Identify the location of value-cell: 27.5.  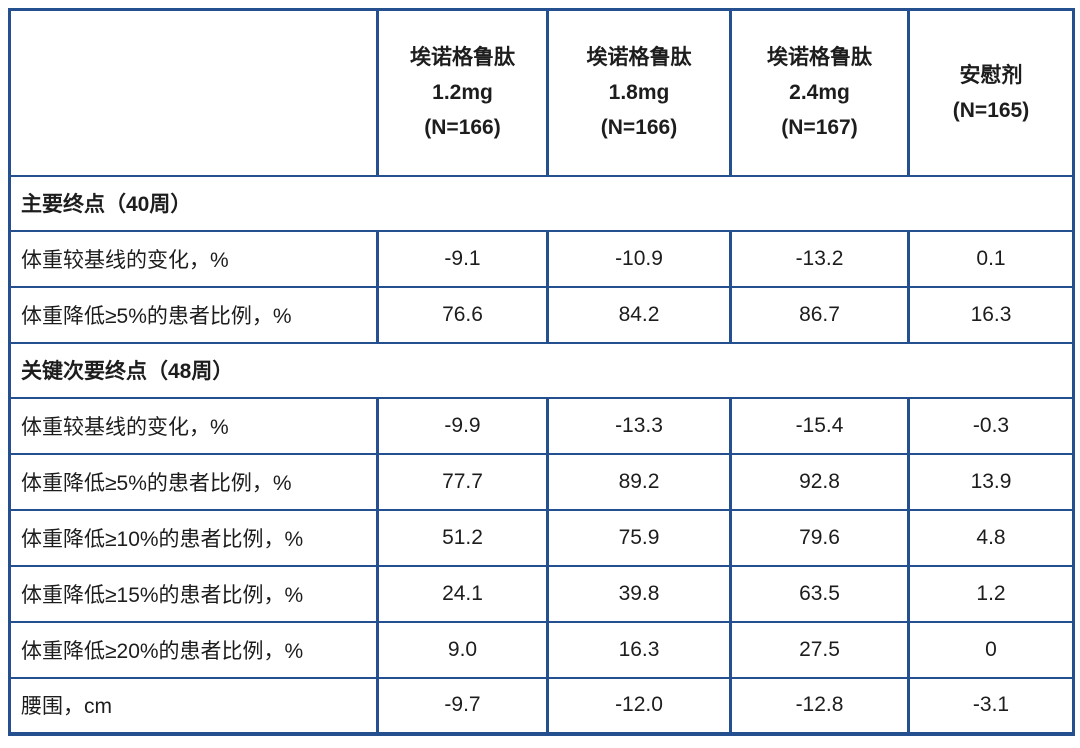
(819, 649).